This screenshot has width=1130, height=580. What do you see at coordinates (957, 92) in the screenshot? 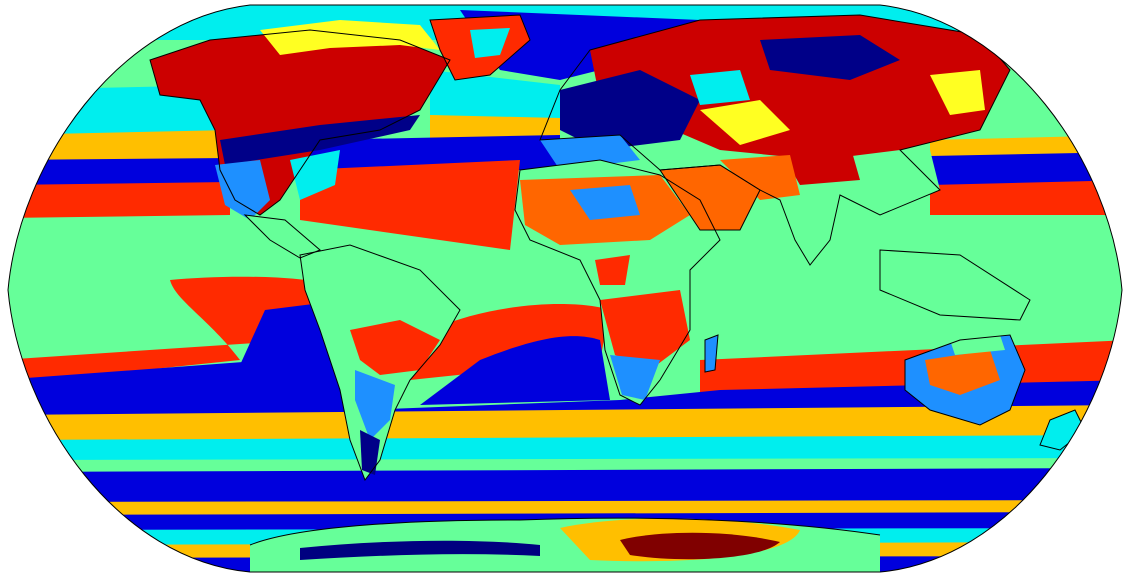
I see `east-asia-tundra` at bounding box center [957, 92].